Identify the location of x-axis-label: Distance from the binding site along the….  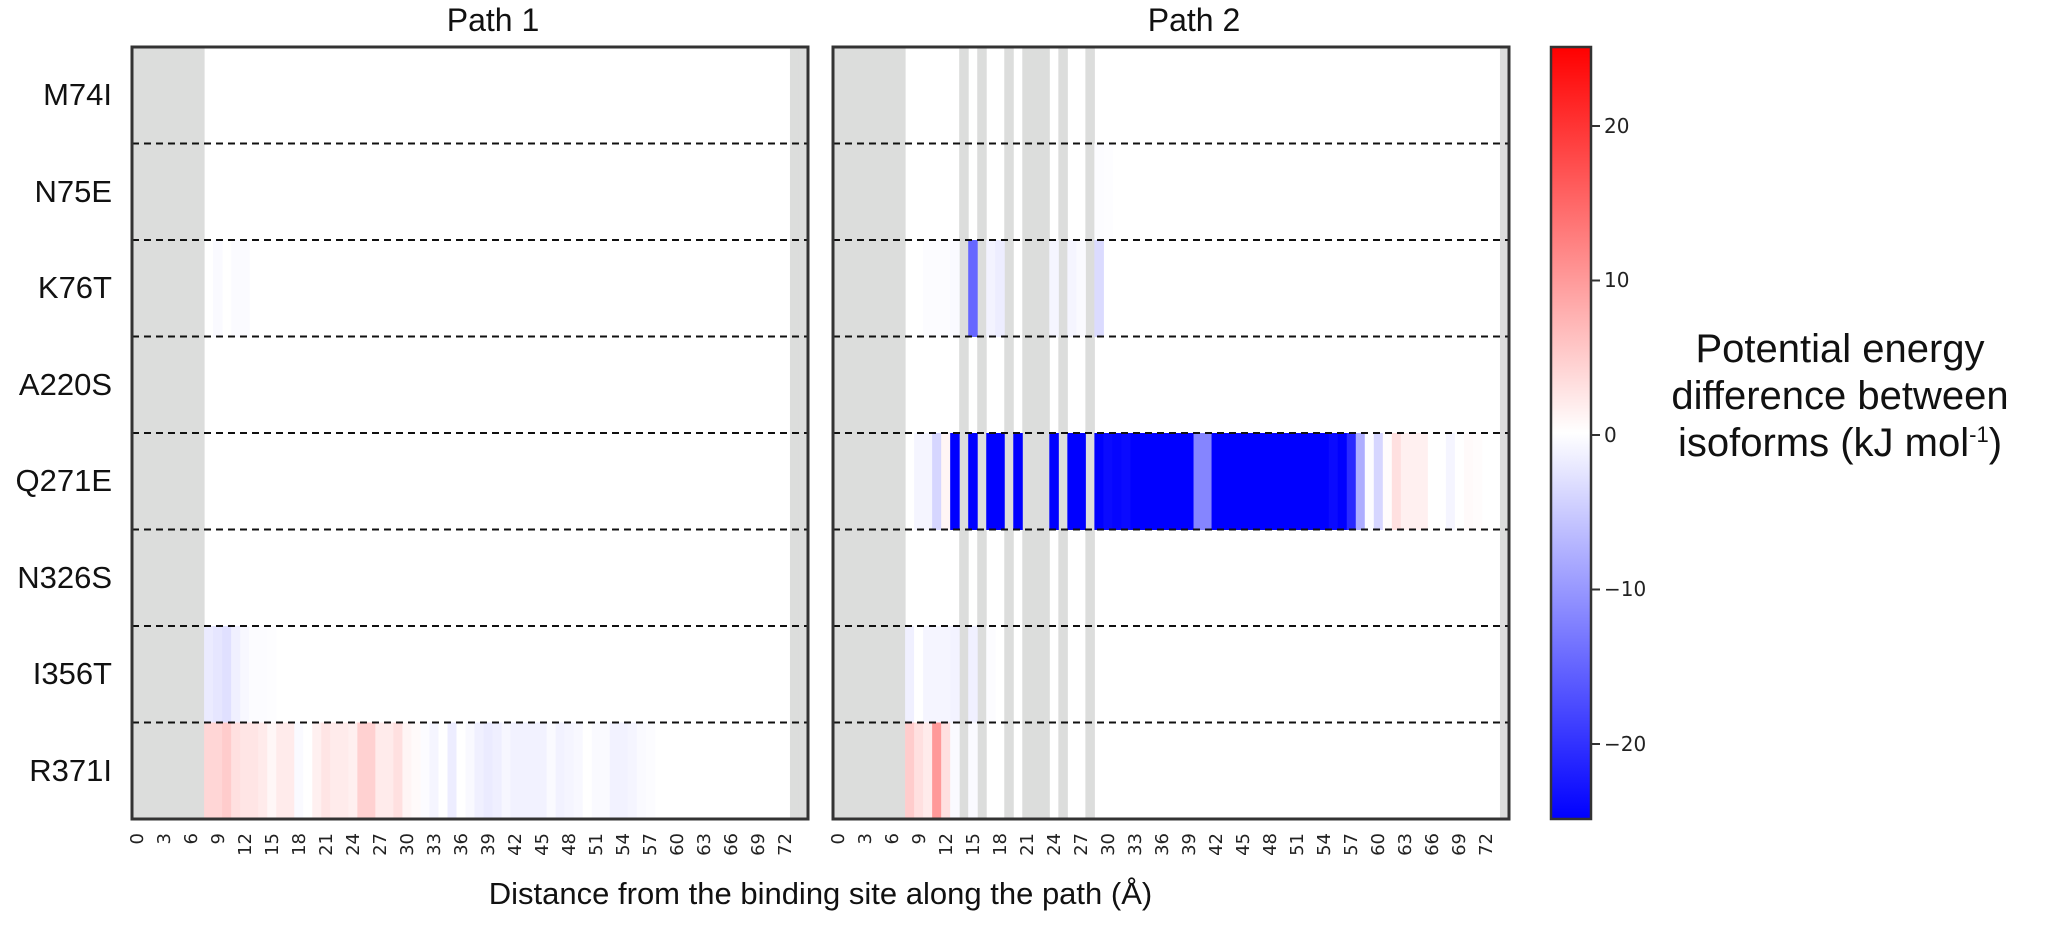
(820, 893).